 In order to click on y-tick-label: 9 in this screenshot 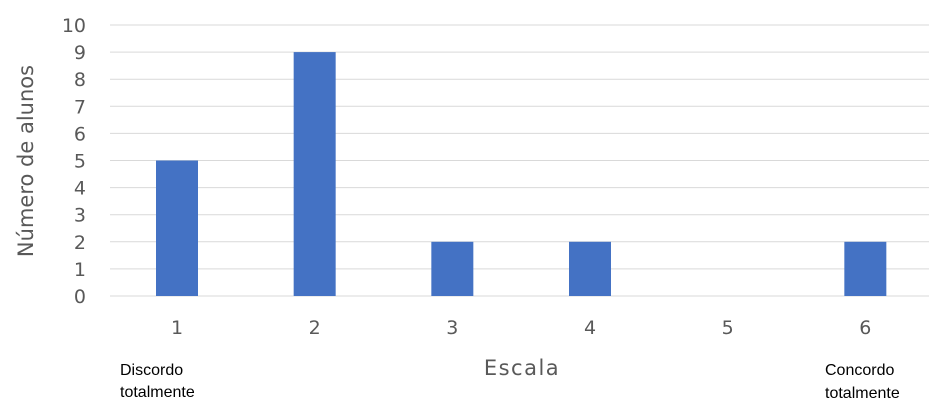, I will do `click(80, 53)`.